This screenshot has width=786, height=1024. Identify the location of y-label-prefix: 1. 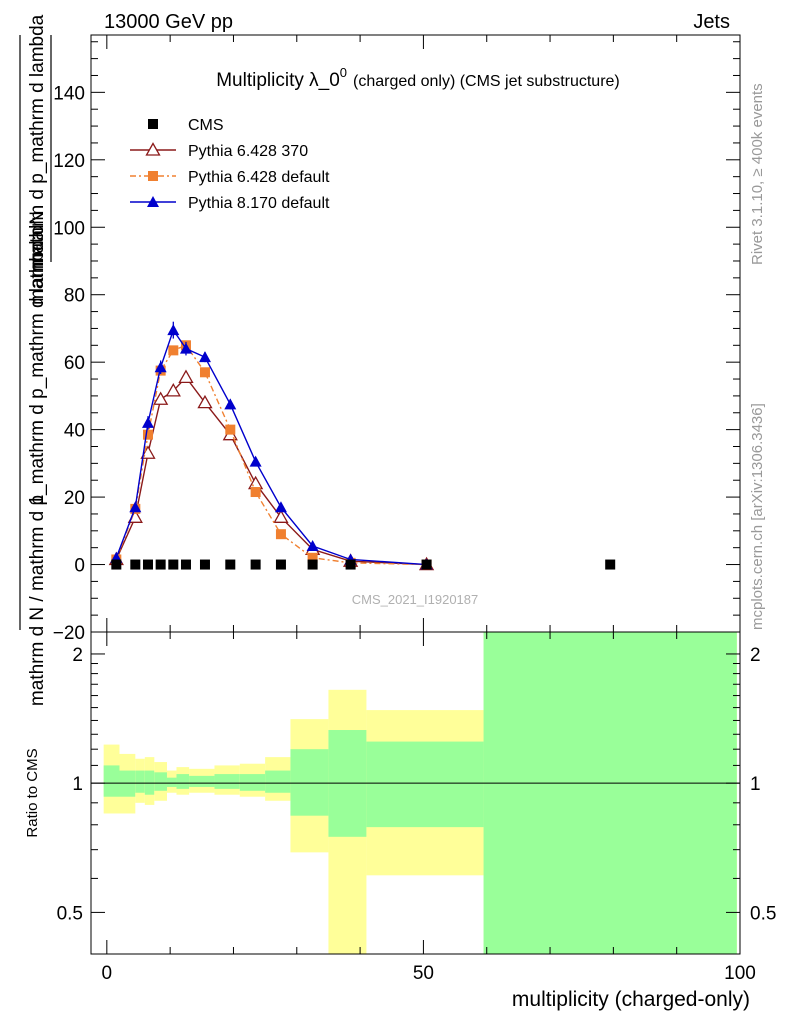
(37, 499).